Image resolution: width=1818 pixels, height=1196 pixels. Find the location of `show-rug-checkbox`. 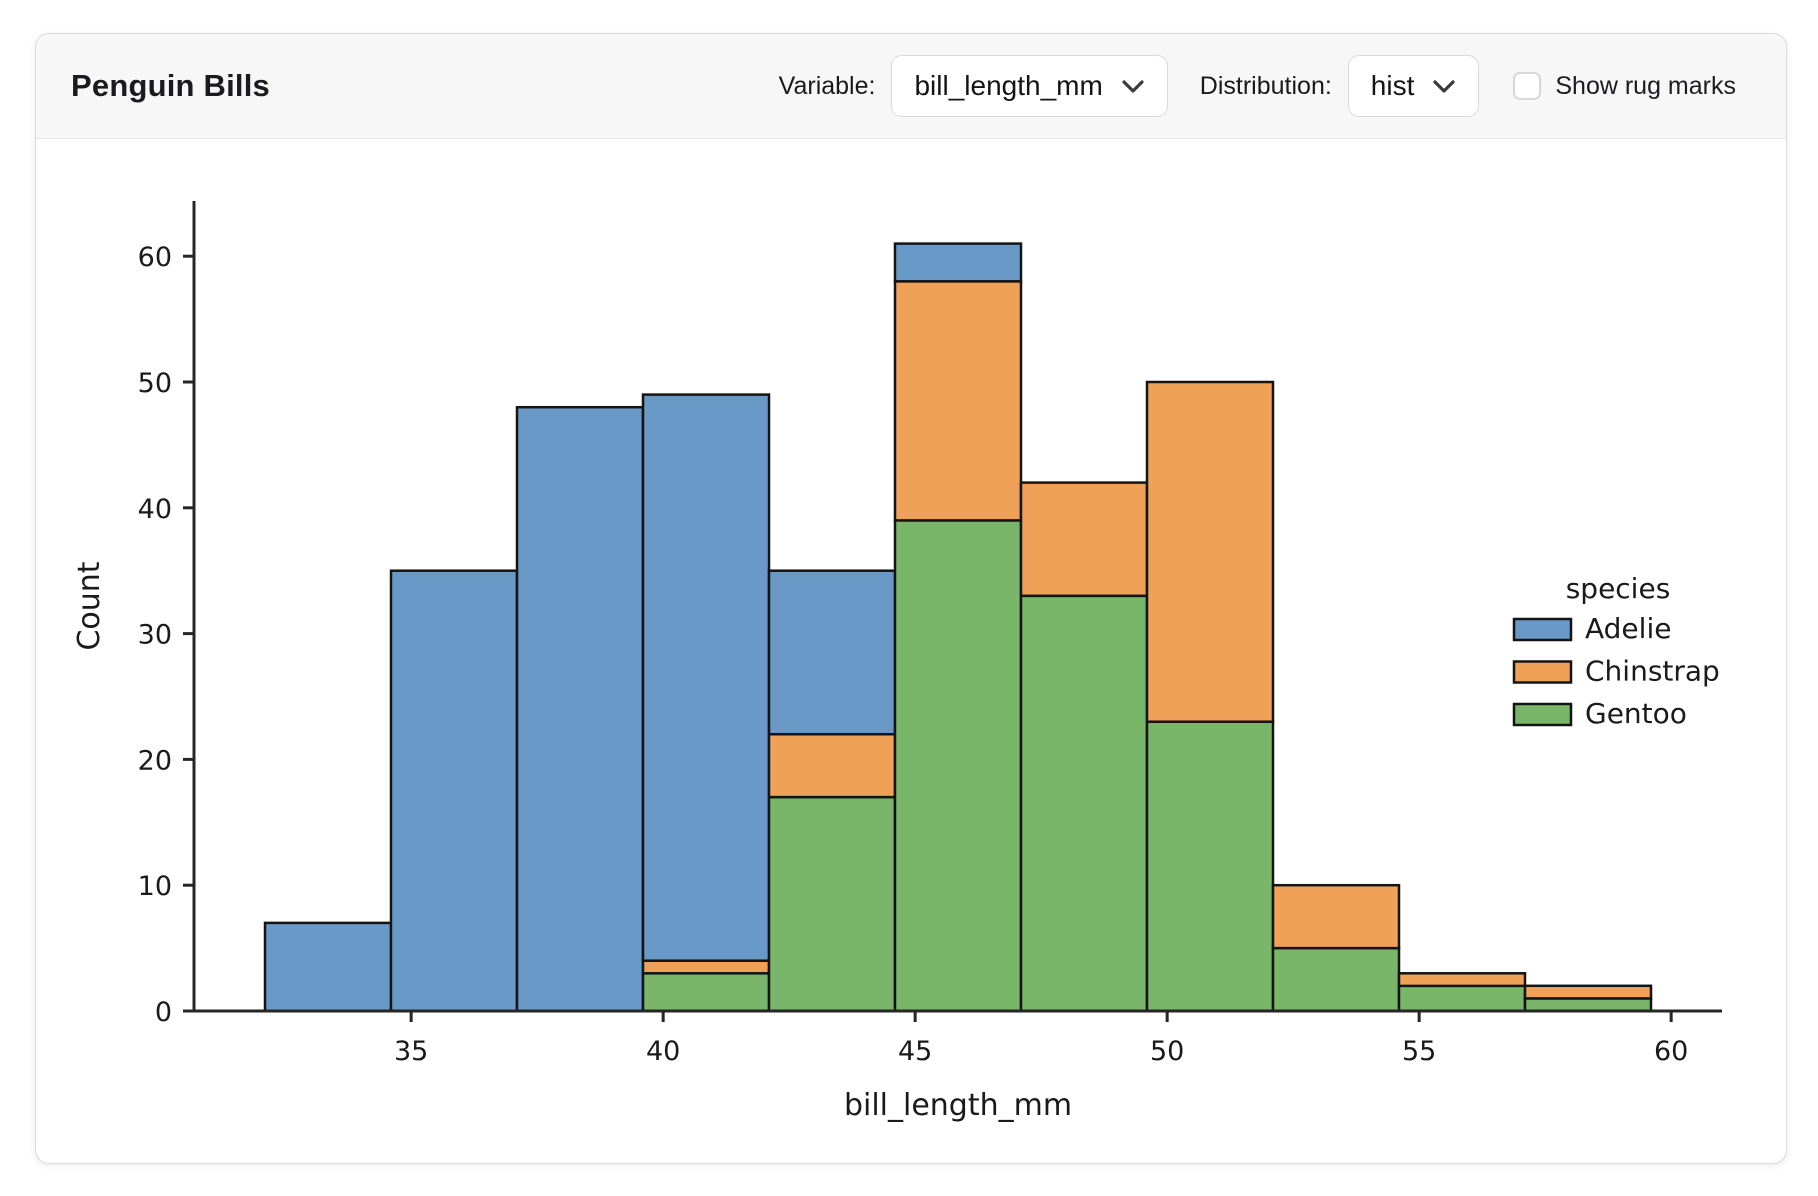

show-rug-checkbox is located at coordinates (1527, 86).